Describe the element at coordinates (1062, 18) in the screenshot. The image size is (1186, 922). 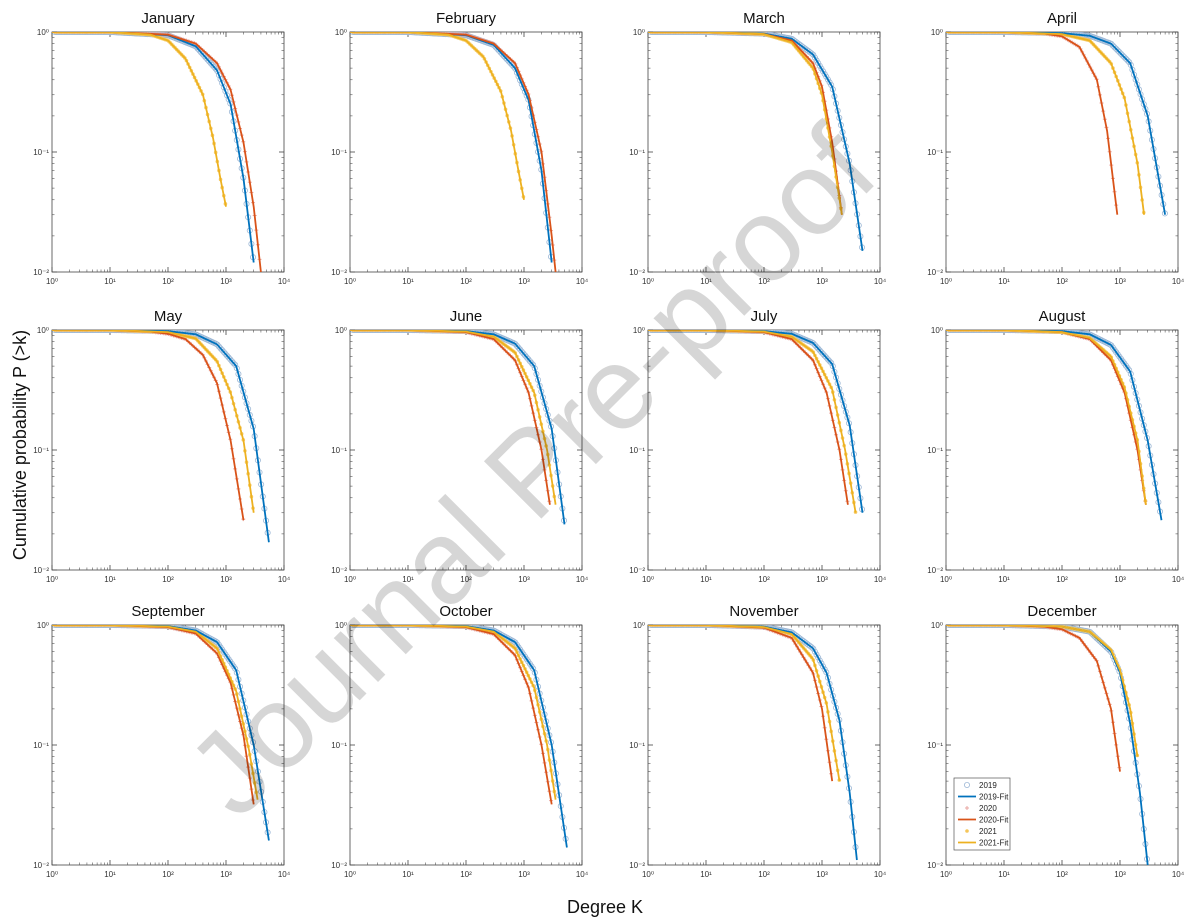
I see `panel-title: April` at that location.